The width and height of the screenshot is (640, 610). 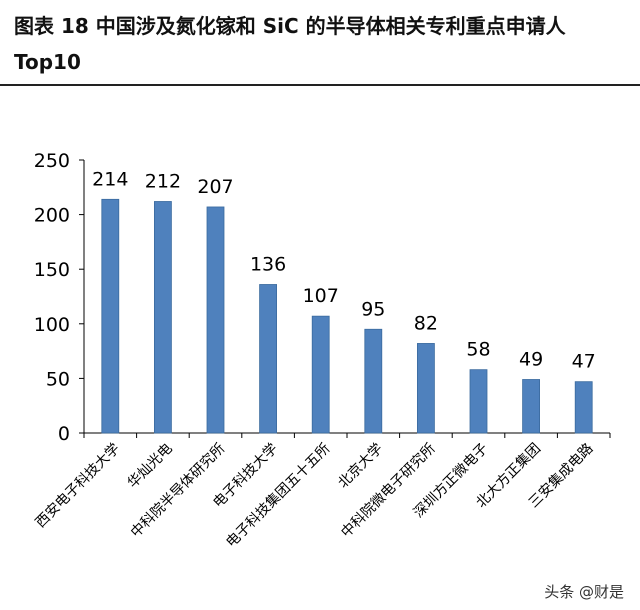 What do you see at coordinates (321, 296) in the screenshot?
I see `data-label: 107` at bounding box center [321, 296].